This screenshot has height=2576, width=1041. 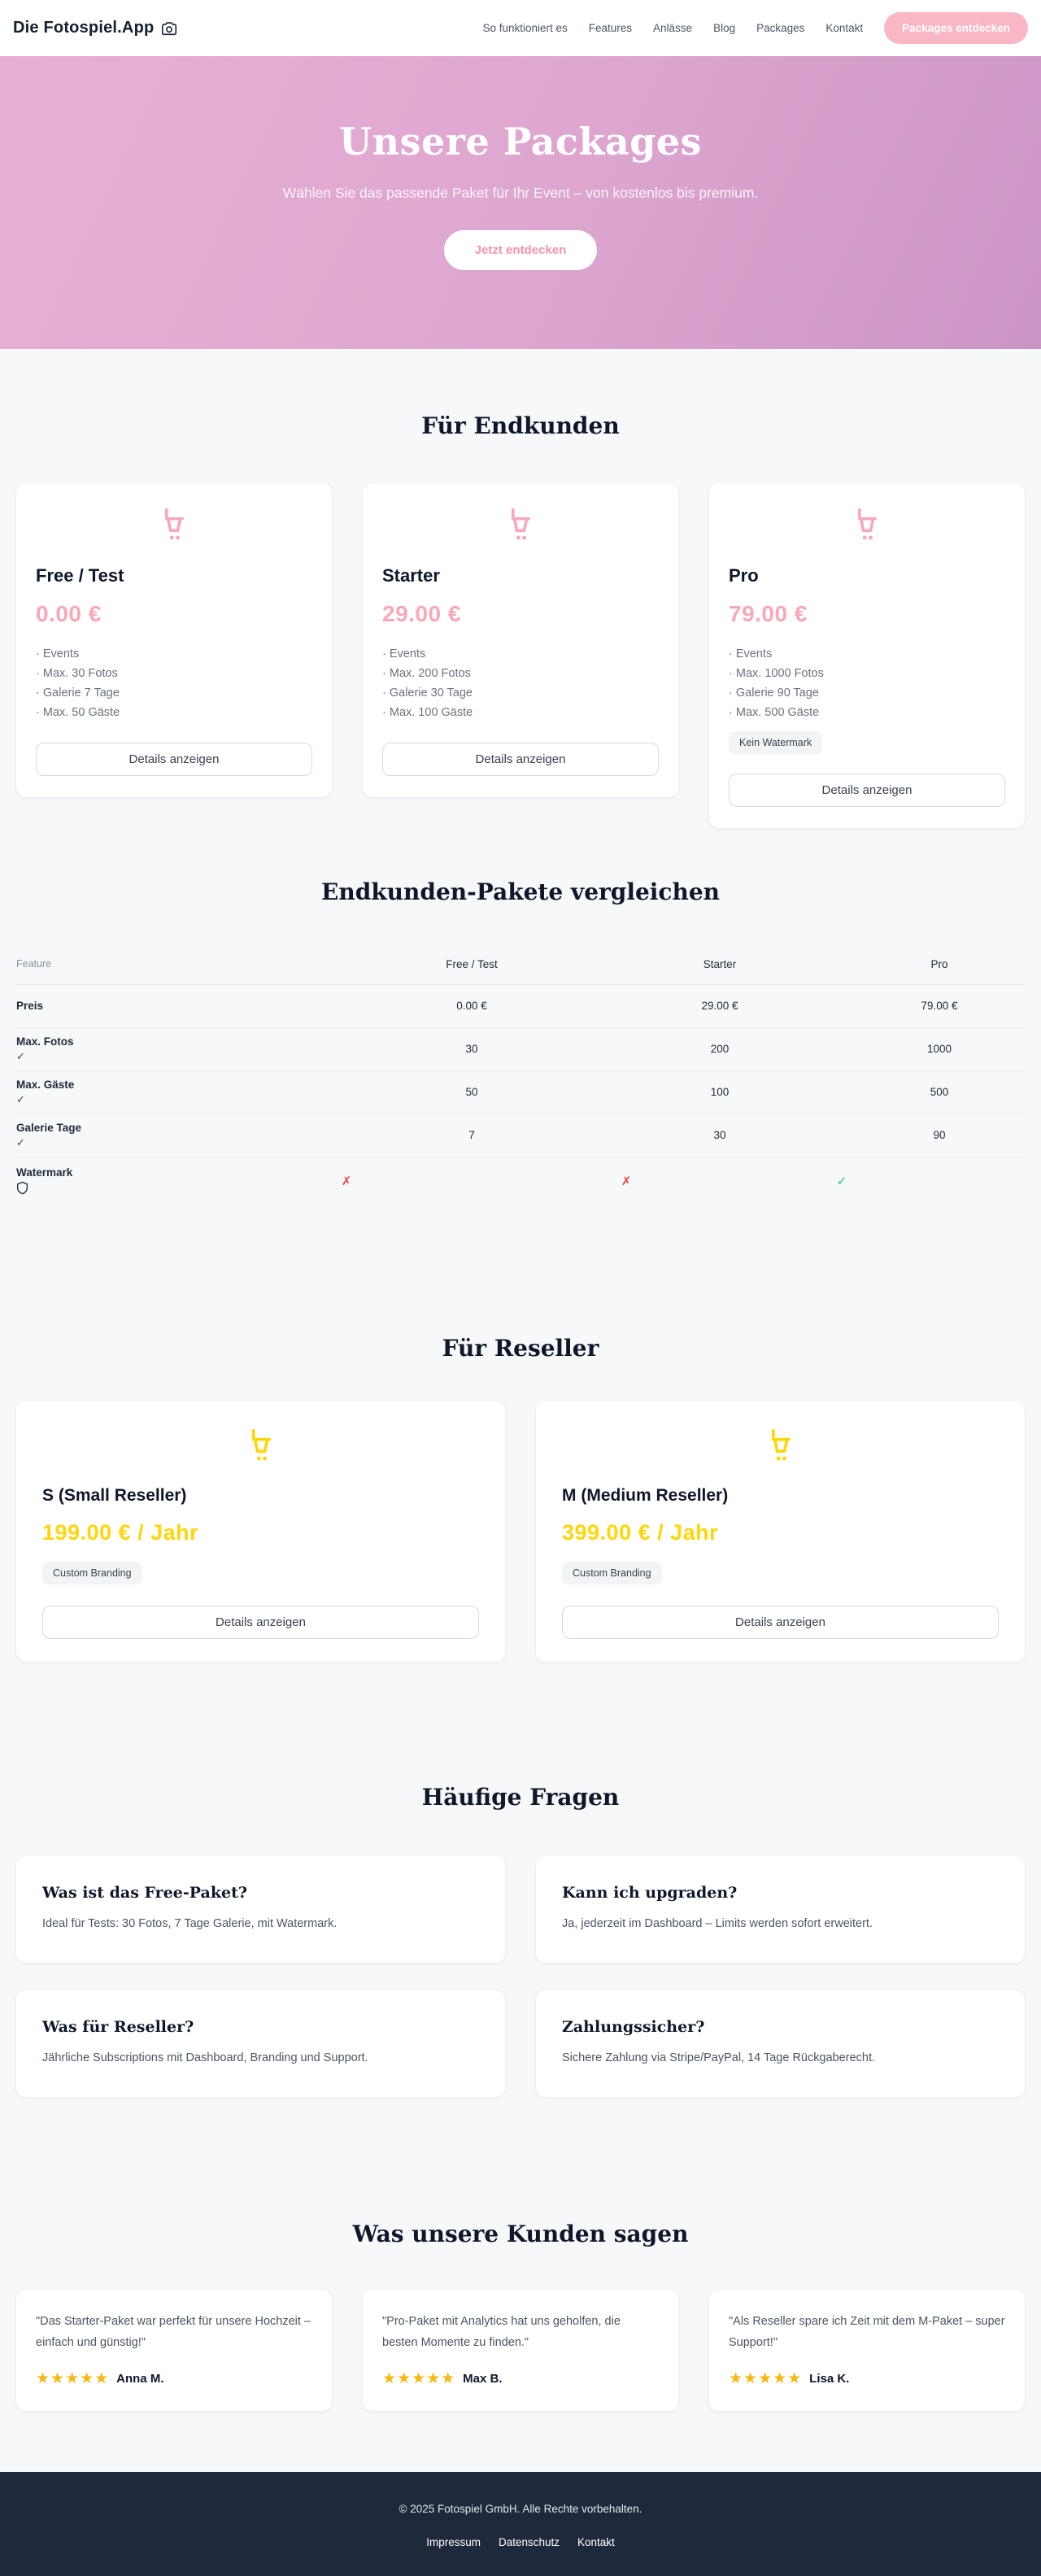 I want to click on table-row-max-fotos: Max. Fotos ✓ 30 200 1000, so click(x=520, y=1049).